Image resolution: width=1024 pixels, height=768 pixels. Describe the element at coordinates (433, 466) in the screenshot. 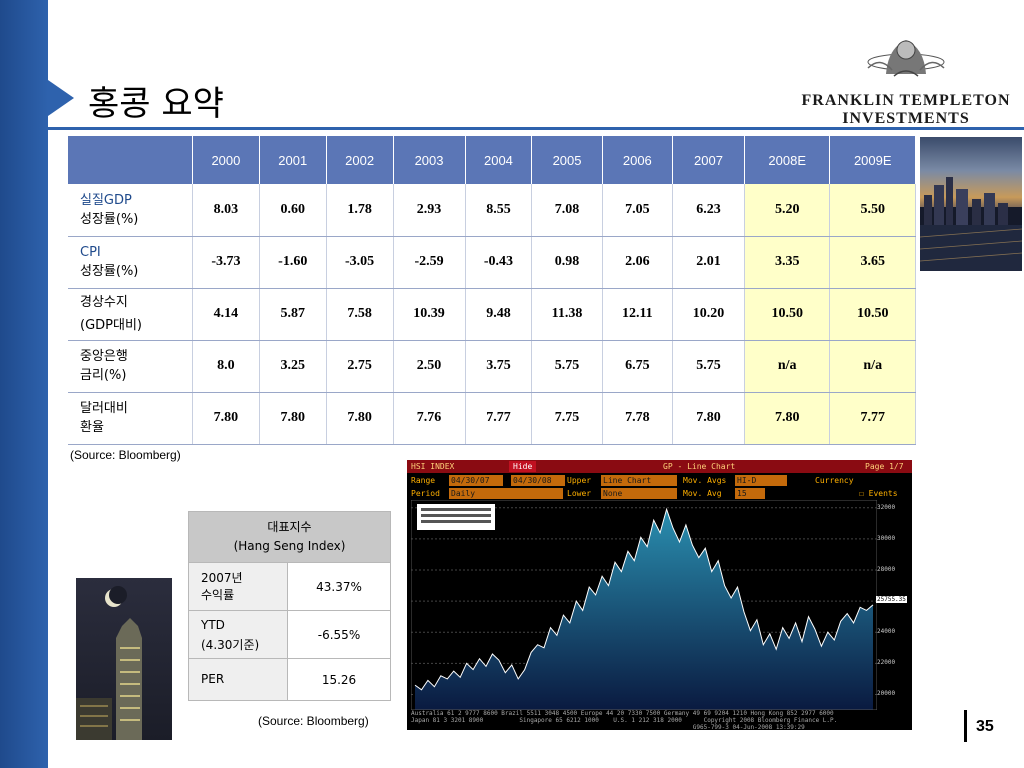

I see `ticker-label: HSI INDEX` at that location.